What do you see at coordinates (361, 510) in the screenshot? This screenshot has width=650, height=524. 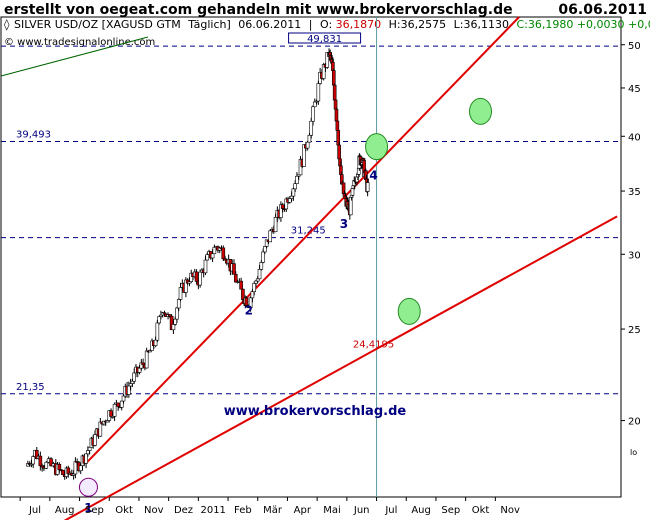 I see `x-label-11: Jun` at bounding box center [361, 510].